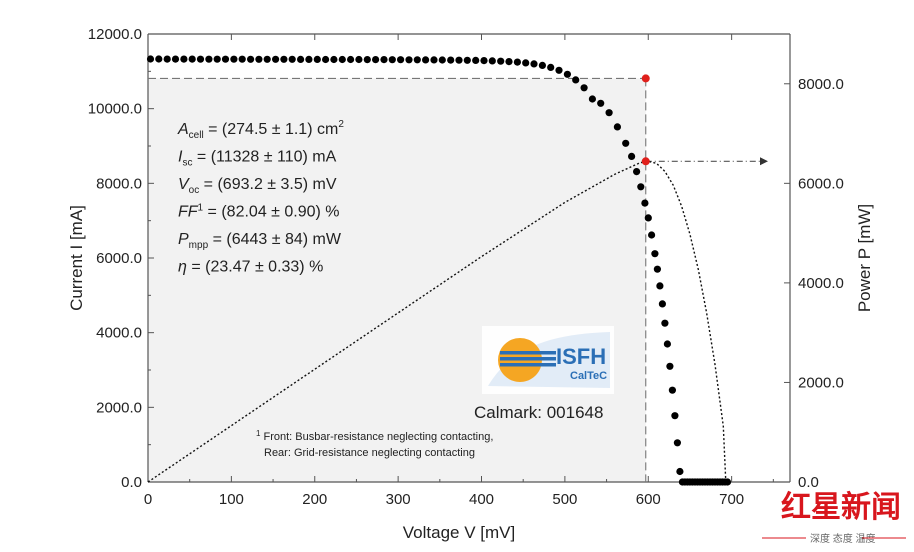  What do you see at coordinates (588, 376) in the screenshot?
I see `logo-sub-text: CalTeC` at bounding box center [588, 376].